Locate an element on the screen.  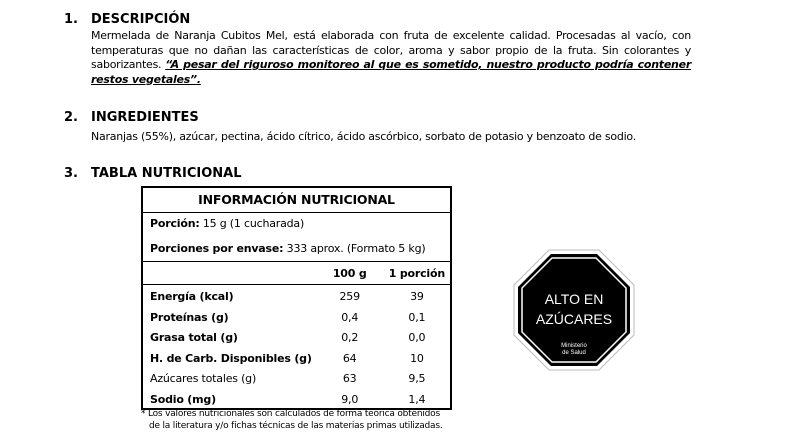
alto-en-azucares-seal: ALTO EN AZÚCARES Ministerio de Salud is located at coordinates (574, 310).